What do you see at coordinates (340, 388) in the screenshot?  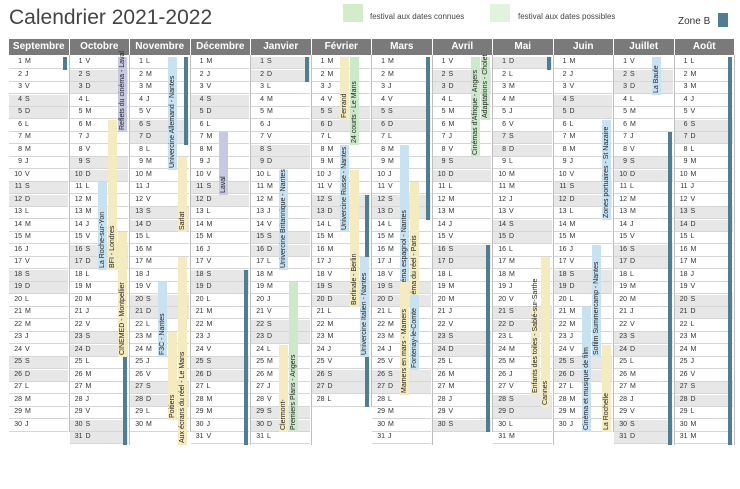 I see `day-cell: 27 D` at bounding box center [340, 388].